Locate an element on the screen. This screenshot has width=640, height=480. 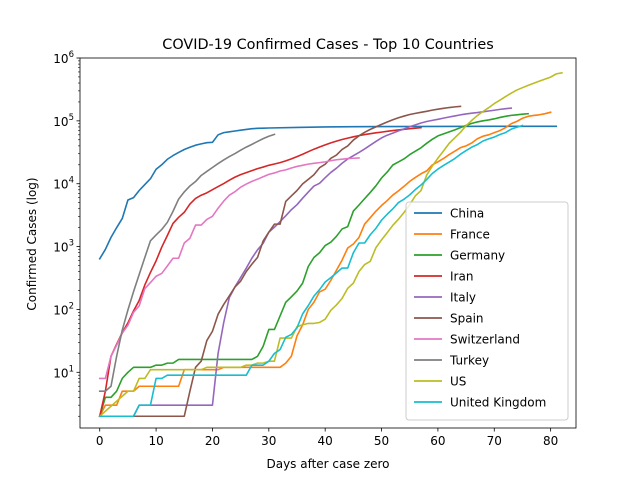
x-tick-label: 80 is located at coordinates (550, 441).